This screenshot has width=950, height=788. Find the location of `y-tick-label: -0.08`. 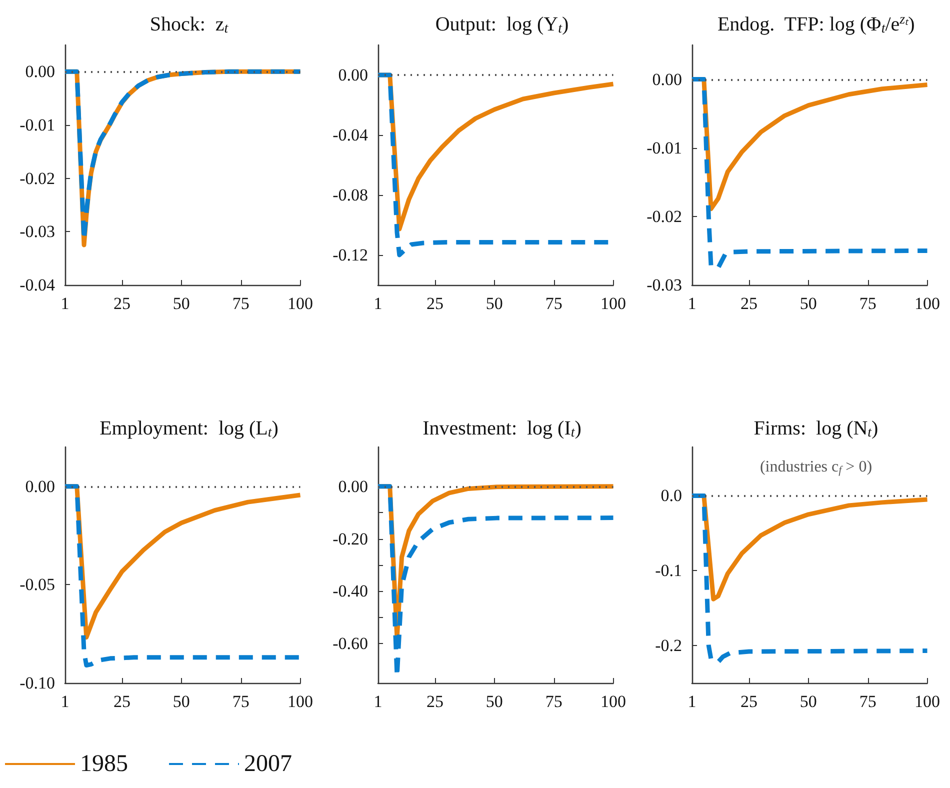

y-tick-label: -0.08 is located at coordinates (350, 195).